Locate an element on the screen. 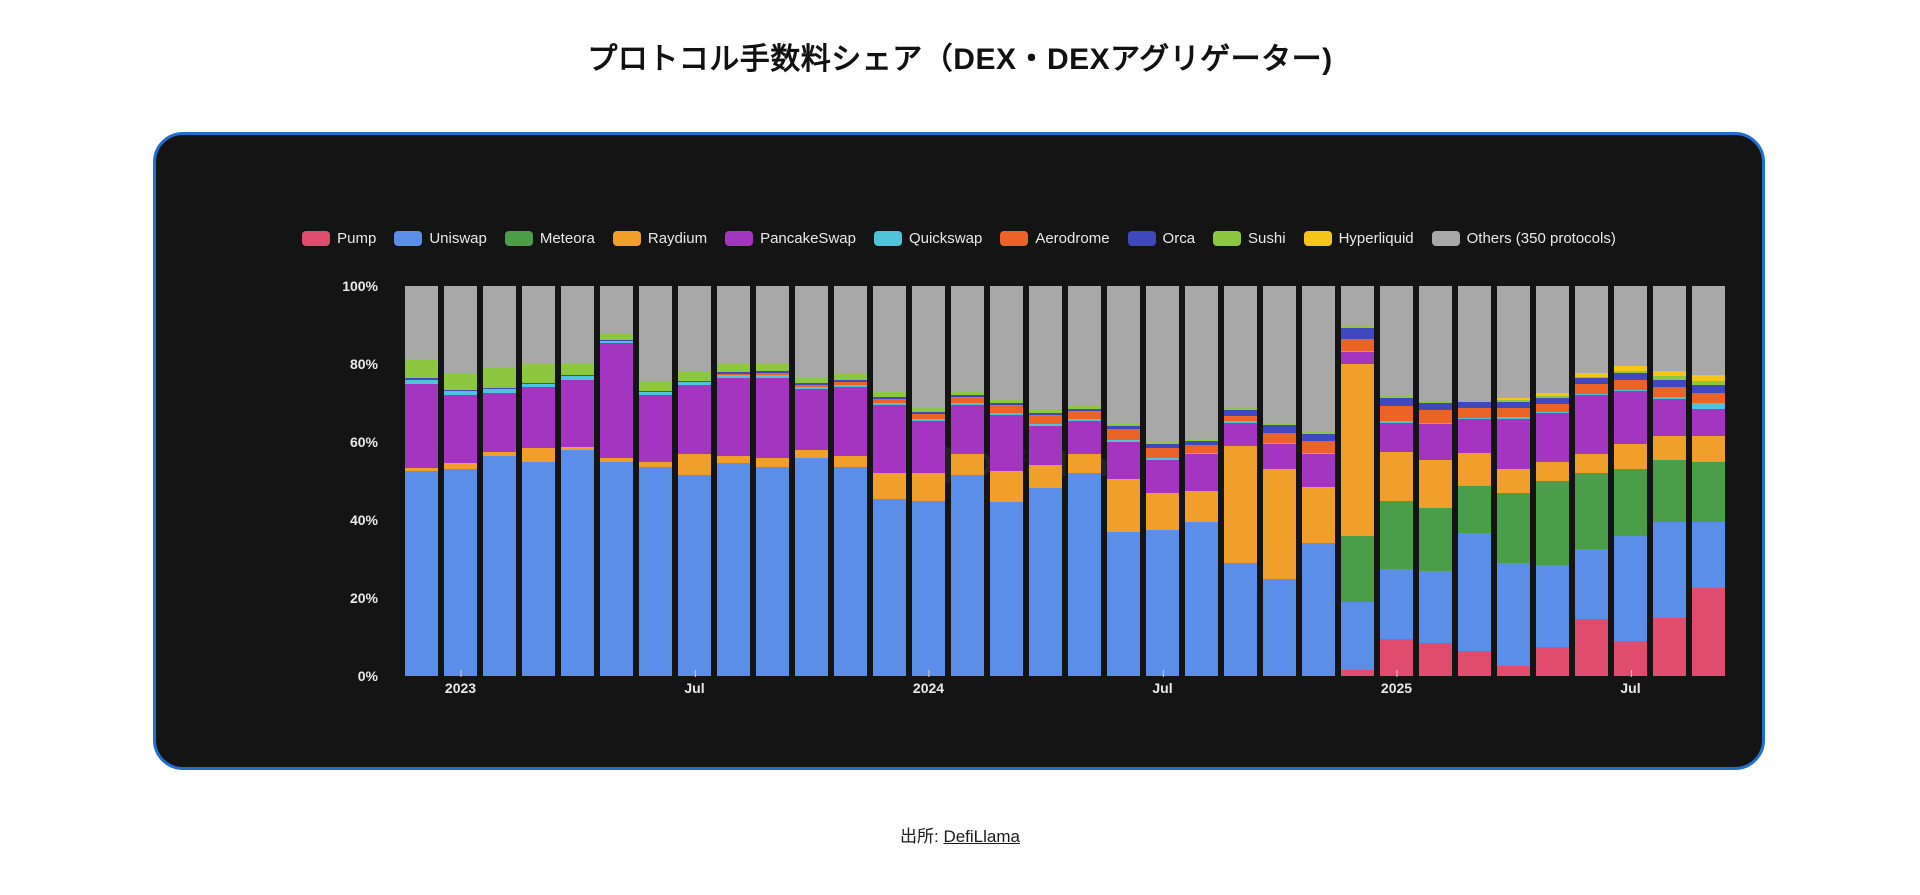 This screenshot has height=895, width=1920. legend-item-label: Pump is located at coordinates (357, 238).